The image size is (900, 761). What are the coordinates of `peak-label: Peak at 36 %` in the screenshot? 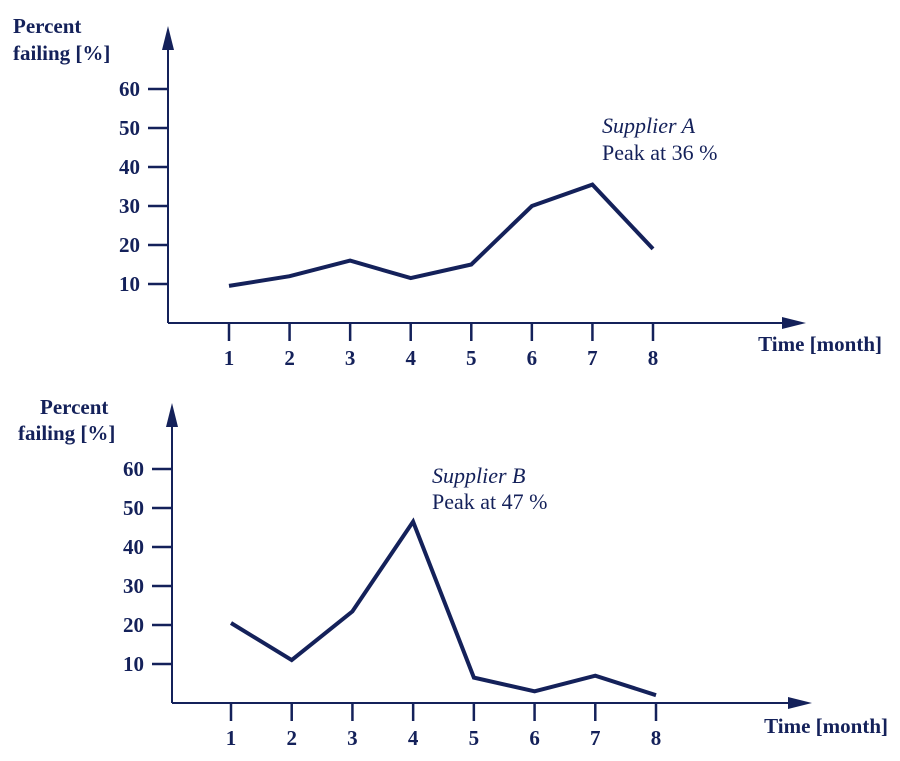 It's located at (659, 152).